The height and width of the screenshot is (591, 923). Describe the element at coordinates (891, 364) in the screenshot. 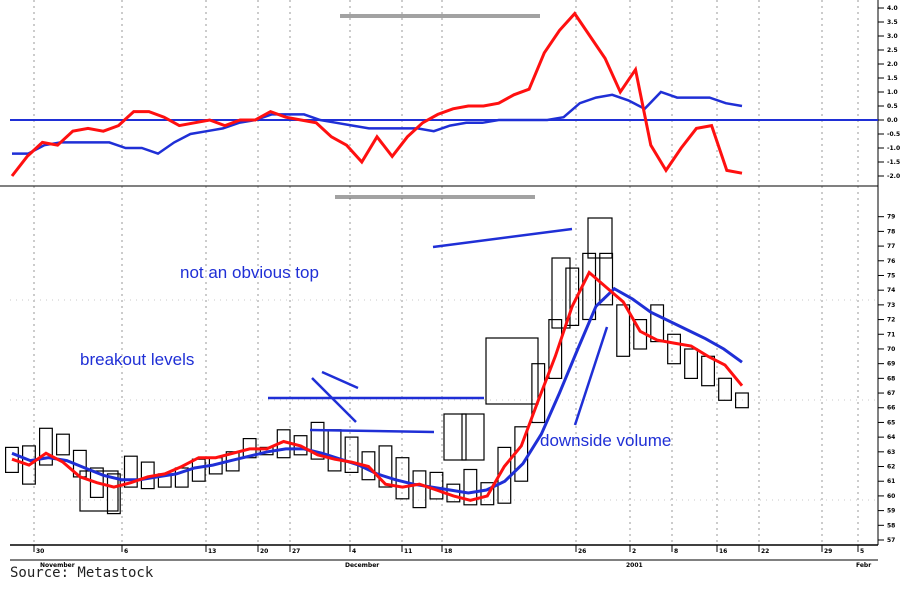

I see `lower-y-tick-label: 69` at that location.